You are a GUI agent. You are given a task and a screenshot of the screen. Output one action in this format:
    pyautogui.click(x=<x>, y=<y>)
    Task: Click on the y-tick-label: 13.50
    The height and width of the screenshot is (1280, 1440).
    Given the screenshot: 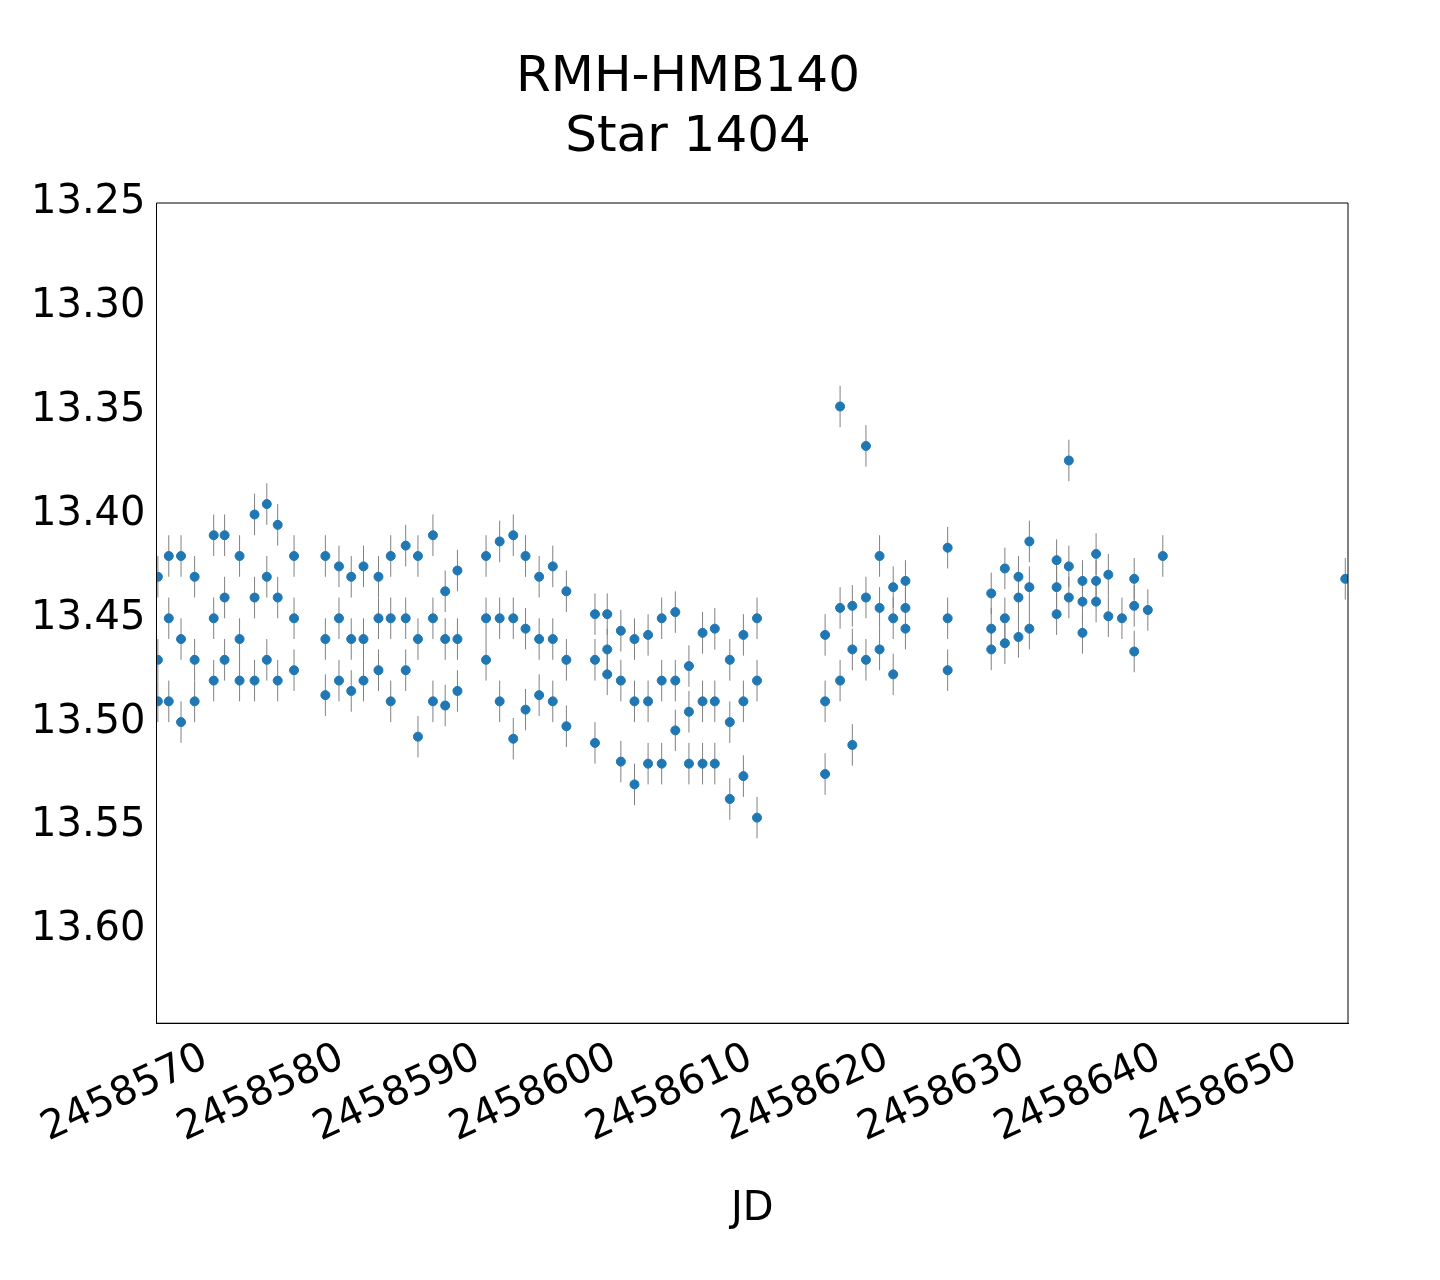 What is the action you would take?
    pyautogui.click(x=88, y=718)
    